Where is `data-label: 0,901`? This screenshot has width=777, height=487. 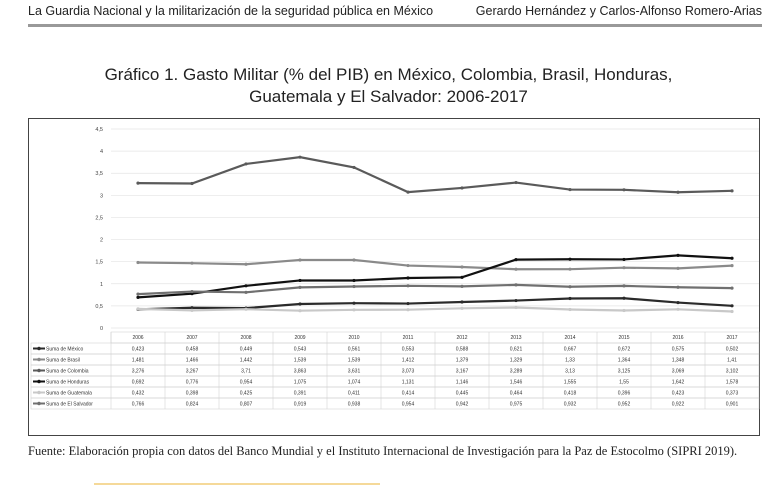
data-label: 0,901 is located at coordinates (732, 405).